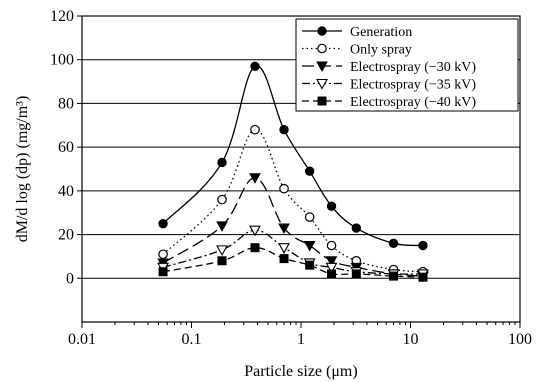  Describe the element at coordinates (66, 191) in the screenshot. I see `y-tick-label: 40` at that location.